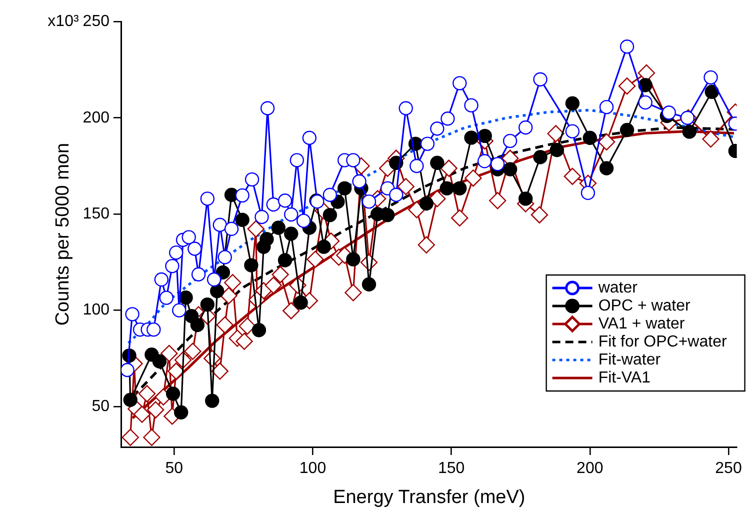 This screenshot has height=521, width=754. I want to click on legend-label: Fit-water, so click(630, 359).